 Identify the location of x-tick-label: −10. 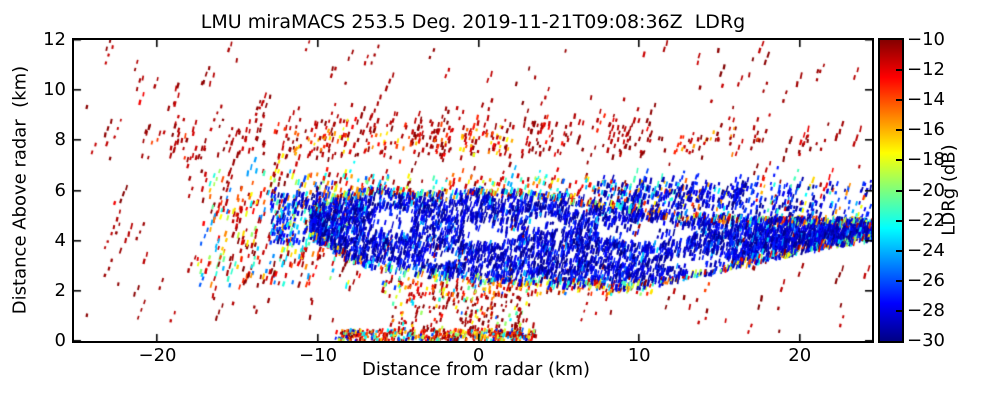
(318, 355).